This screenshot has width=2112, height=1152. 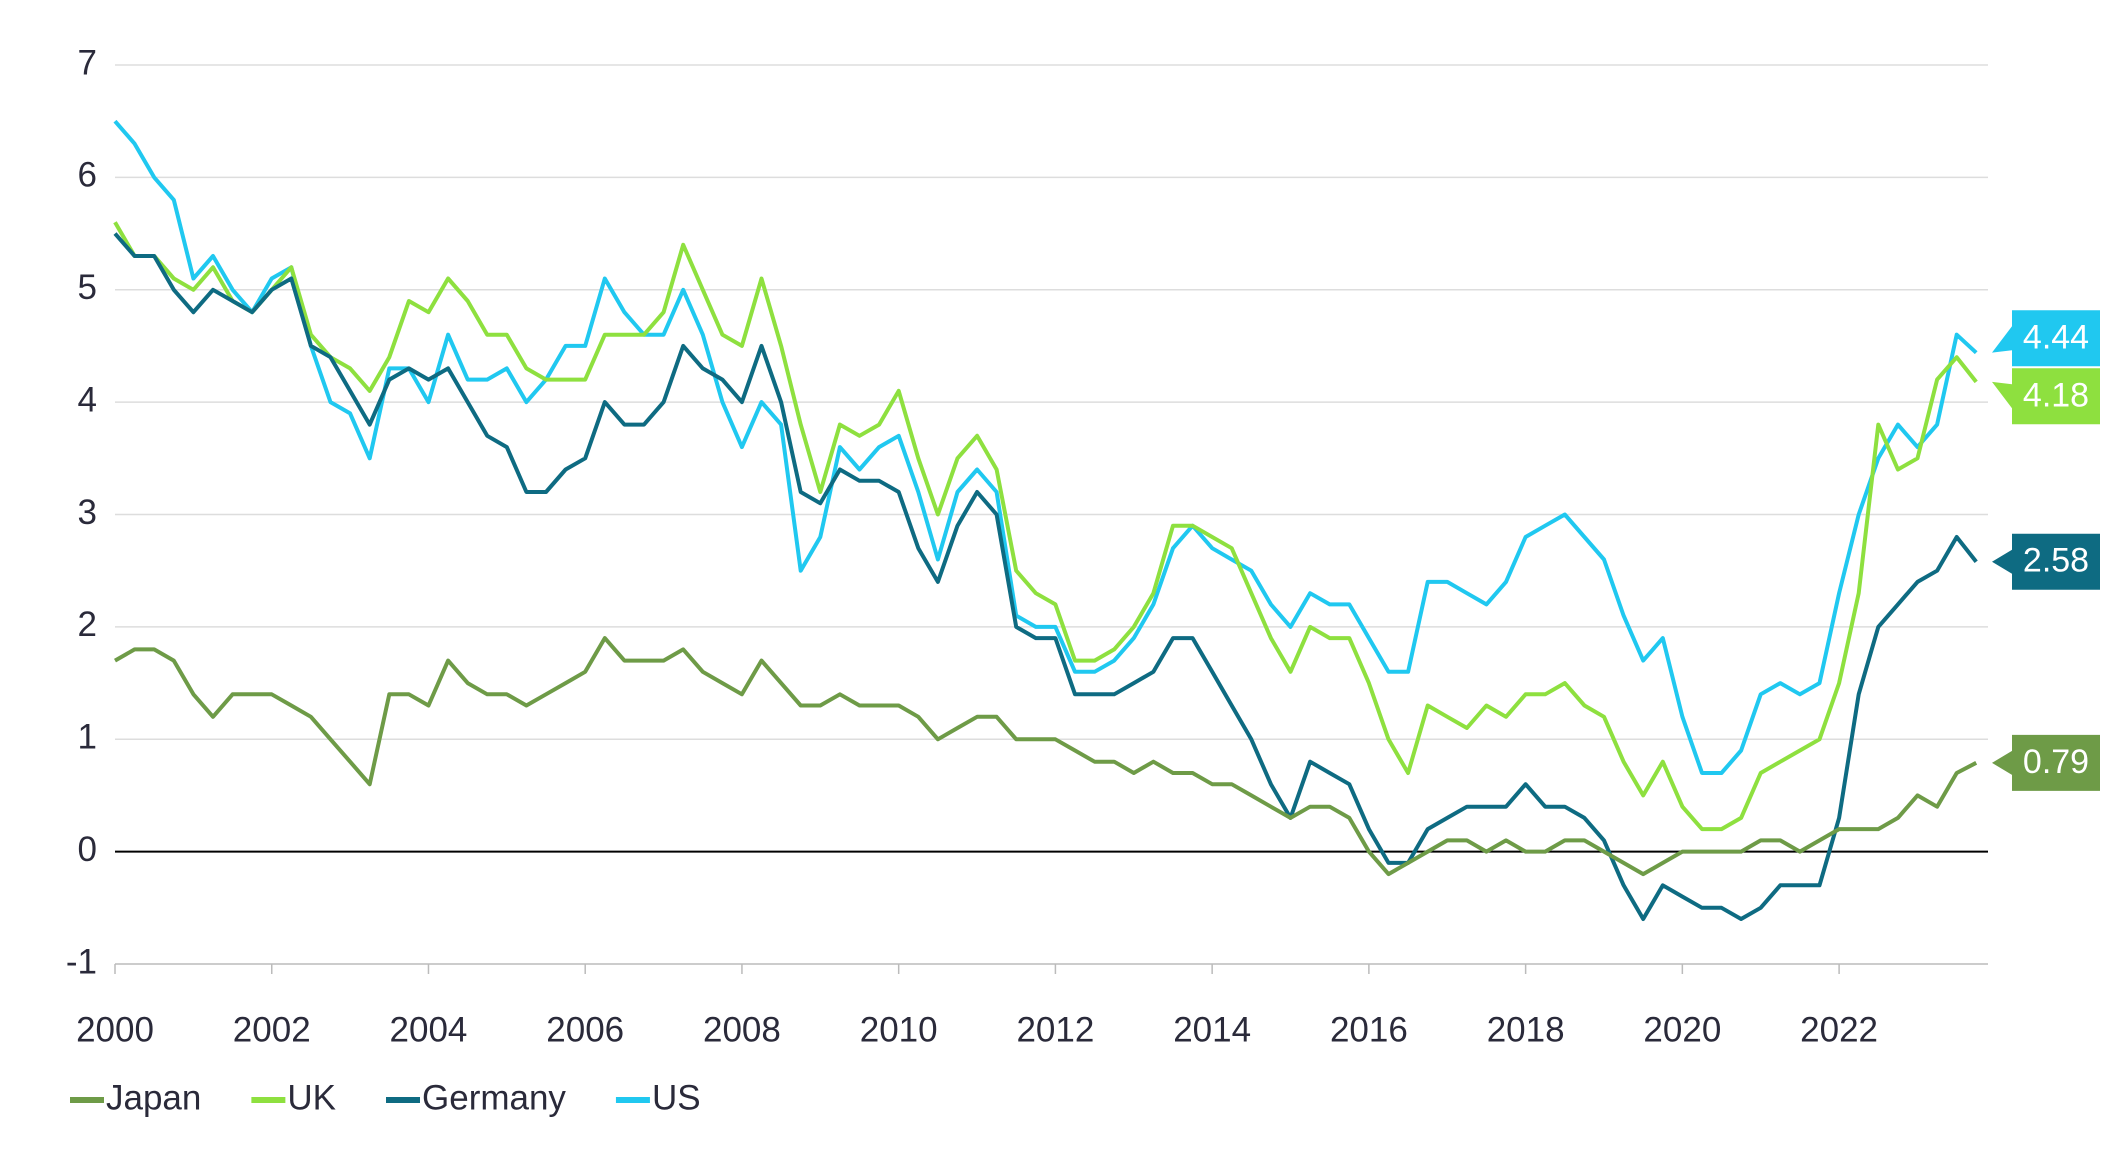 I want to click on x-tick-label: 2020, so click(x=1682, y=1029).